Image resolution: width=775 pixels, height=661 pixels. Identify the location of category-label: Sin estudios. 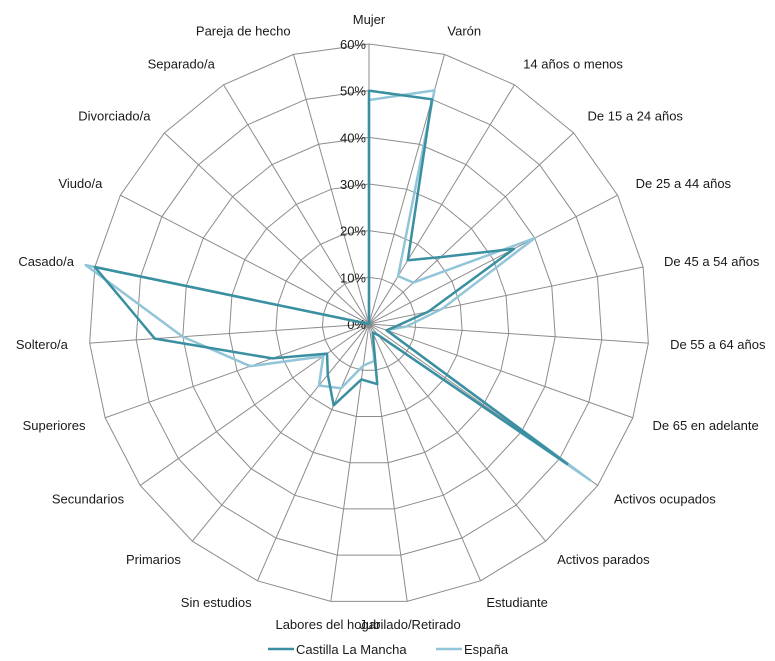
(216, 602).